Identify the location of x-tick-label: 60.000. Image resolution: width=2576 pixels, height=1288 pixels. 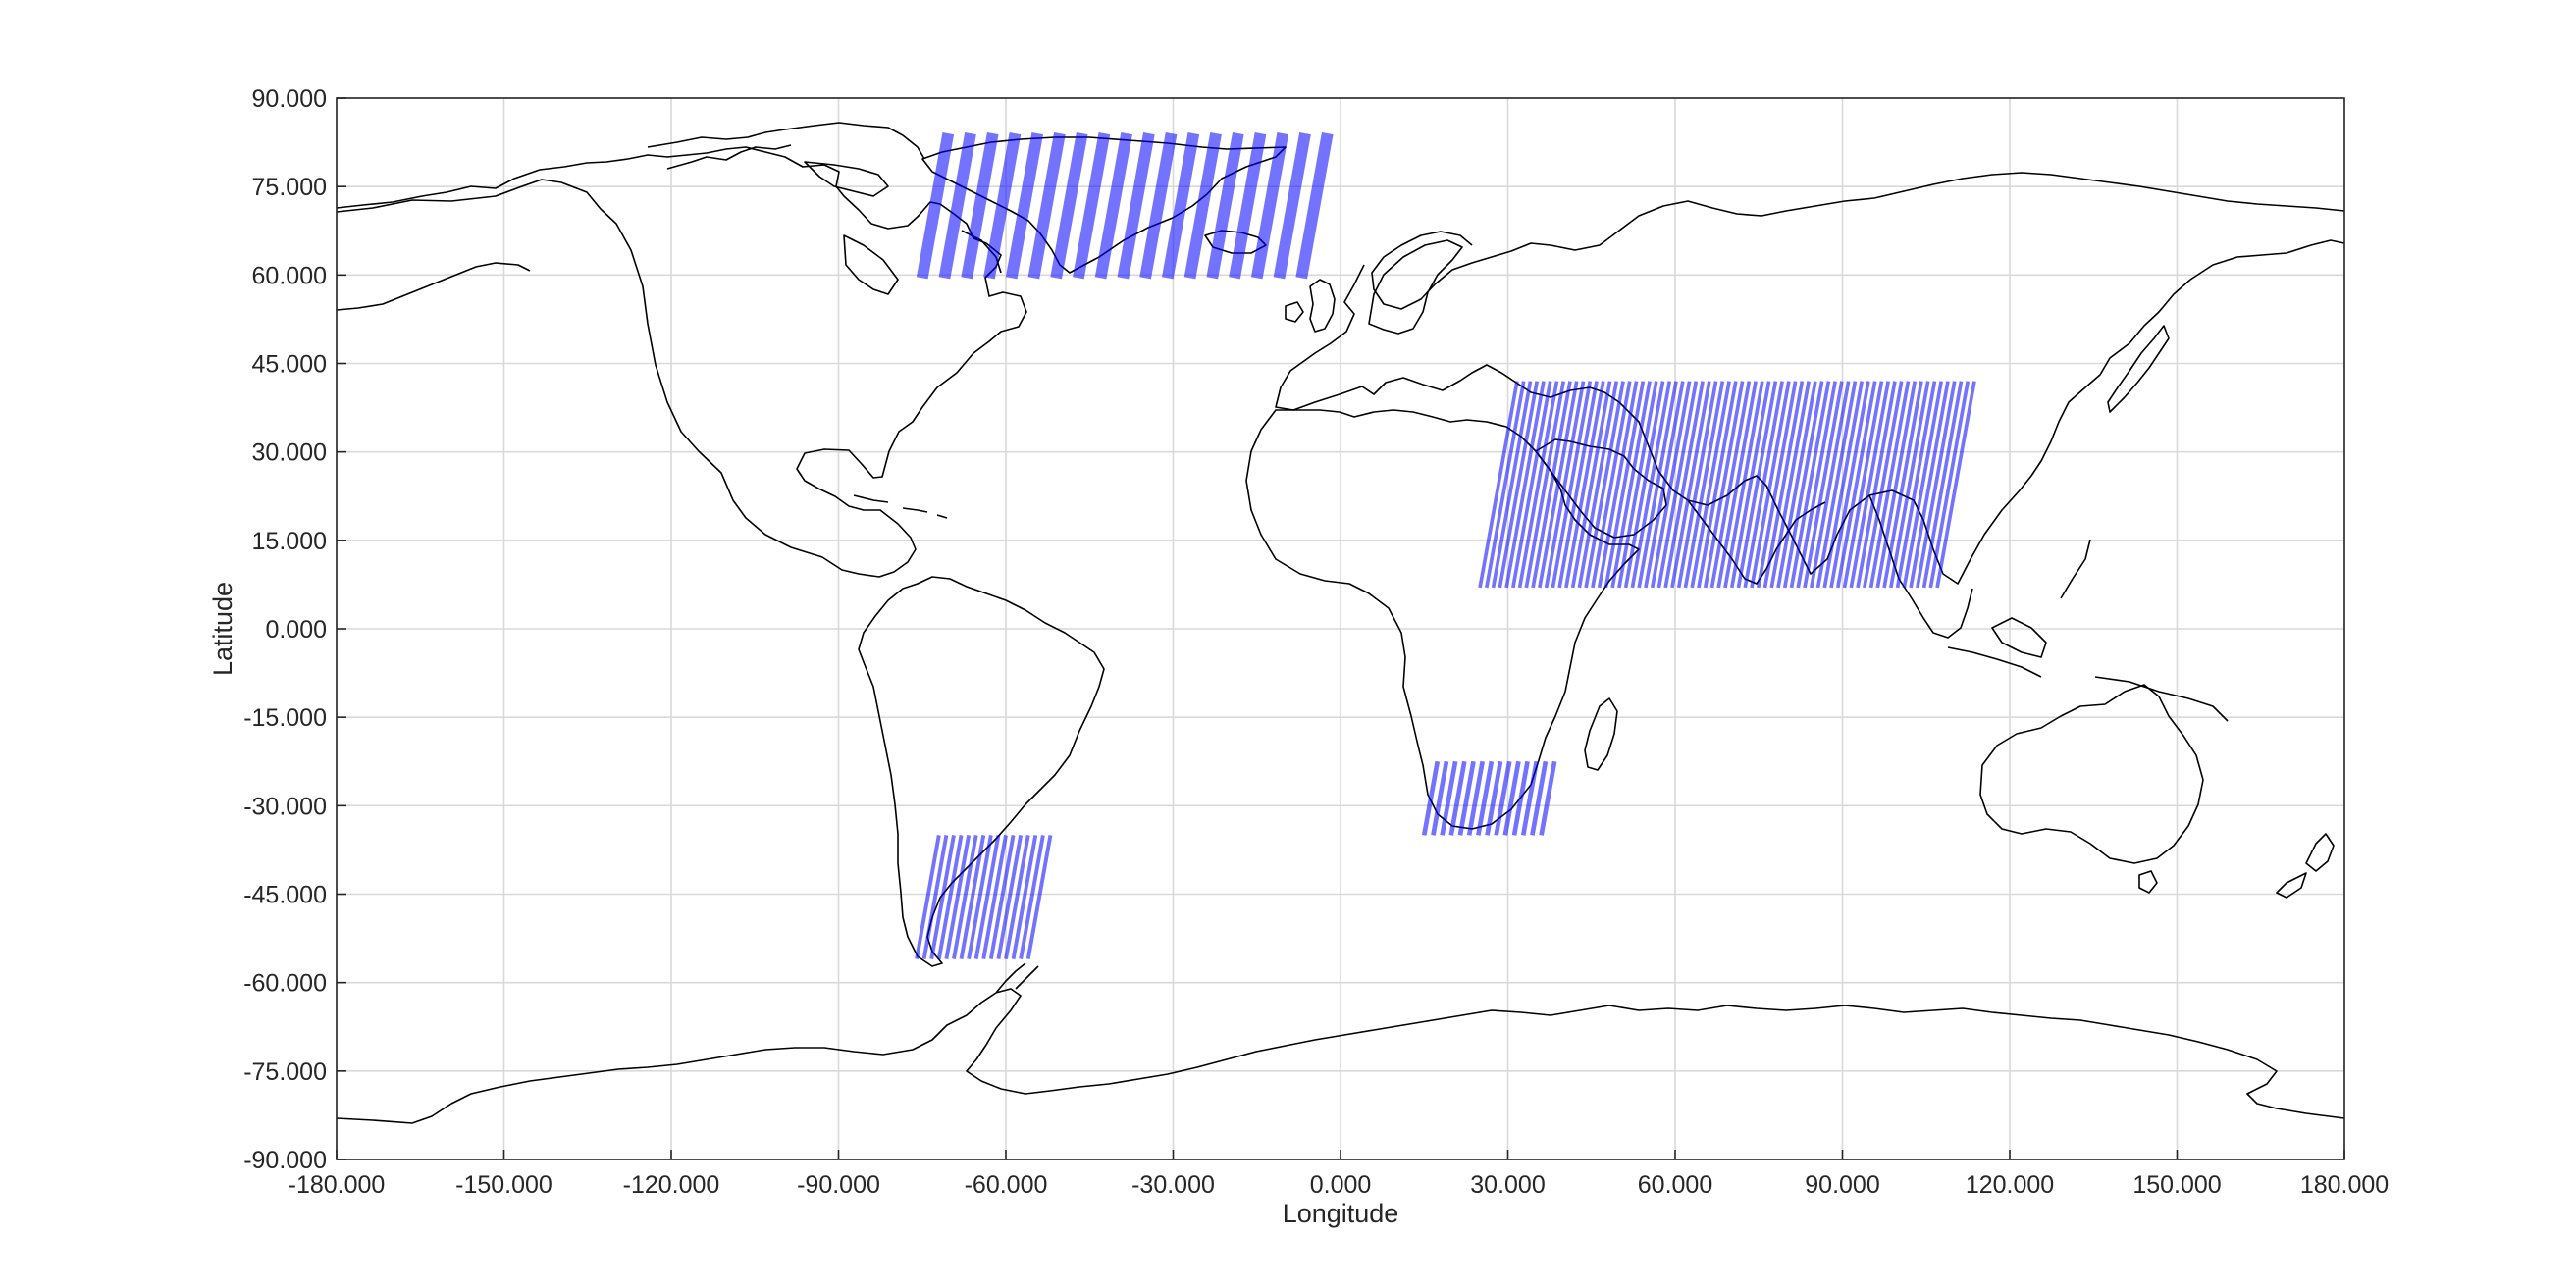
(1675, 1185).